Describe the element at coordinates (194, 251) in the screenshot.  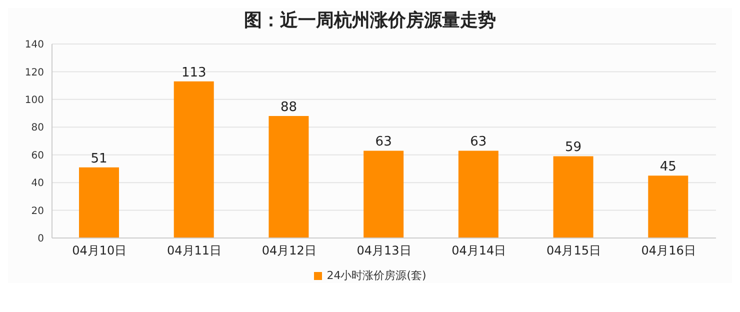
I see `x-tick-label: 04月11日` at that location.